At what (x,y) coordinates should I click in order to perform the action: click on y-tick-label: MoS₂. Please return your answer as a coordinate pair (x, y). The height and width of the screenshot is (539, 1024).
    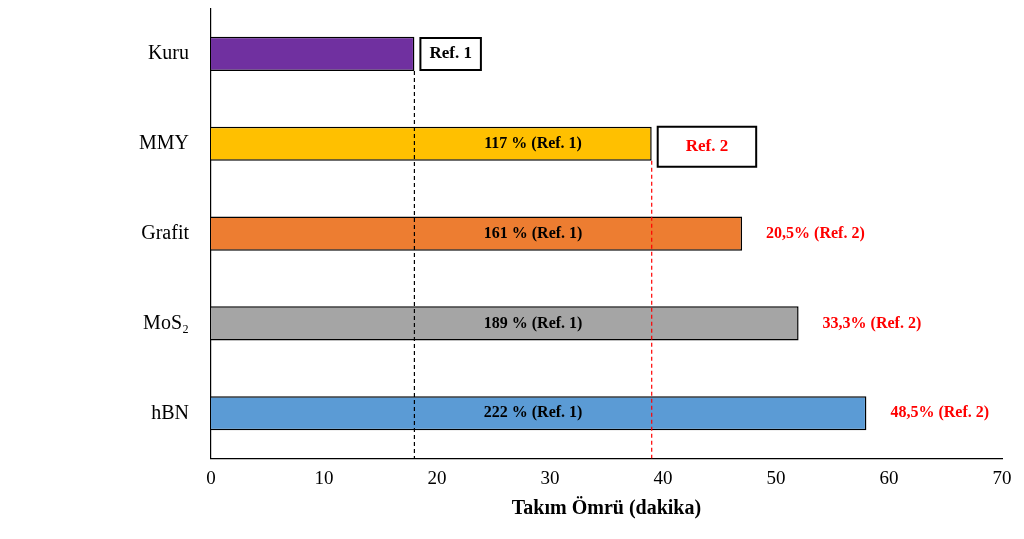
    Looking at the image, I should click on (166, 321).